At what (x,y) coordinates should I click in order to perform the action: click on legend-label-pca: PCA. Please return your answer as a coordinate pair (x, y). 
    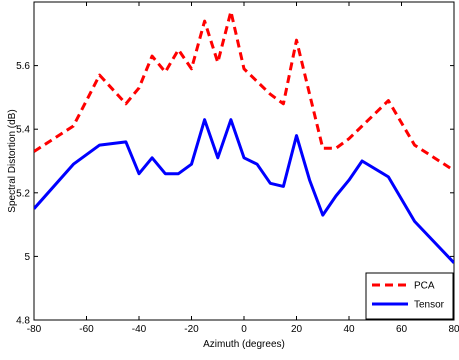
    Looking at the image, I should click on (424, 286).